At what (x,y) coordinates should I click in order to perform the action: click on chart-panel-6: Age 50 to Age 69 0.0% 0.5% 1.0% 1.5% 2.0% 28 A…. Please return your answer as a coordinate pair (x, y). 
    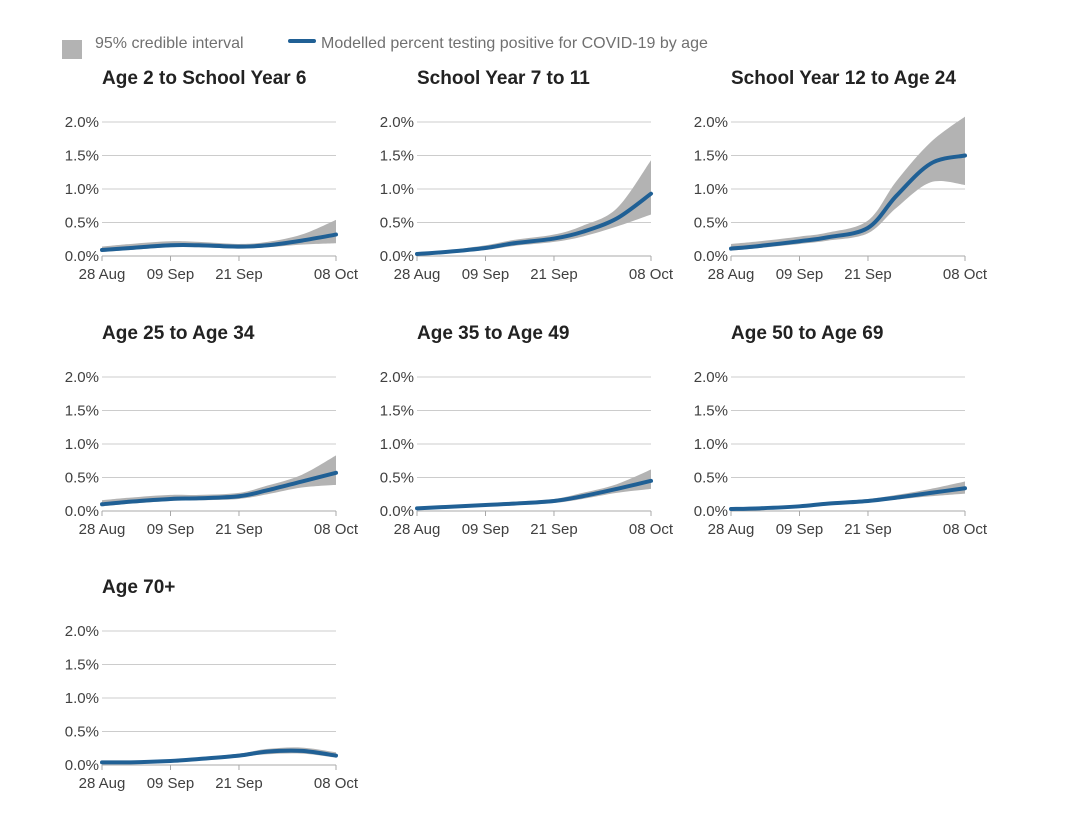
    Looking at the image, I should click on (841, 430).